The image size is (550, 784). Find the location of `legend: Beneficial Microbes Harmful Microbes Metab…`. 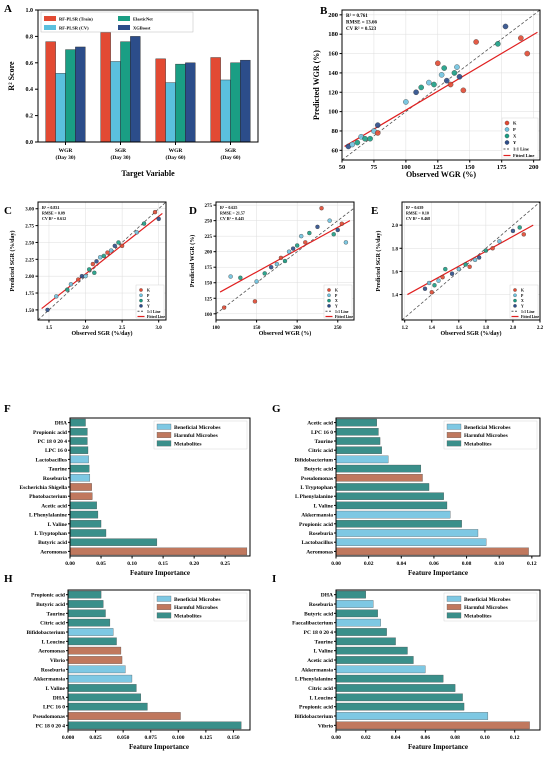

legend: Beneficial Microbes Harmful Microbes Metab… is located at coordinates (490, 607).